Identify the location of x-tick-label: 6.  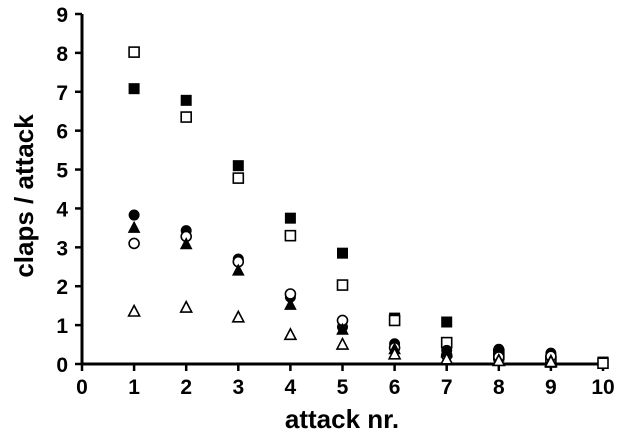
(395, 387).